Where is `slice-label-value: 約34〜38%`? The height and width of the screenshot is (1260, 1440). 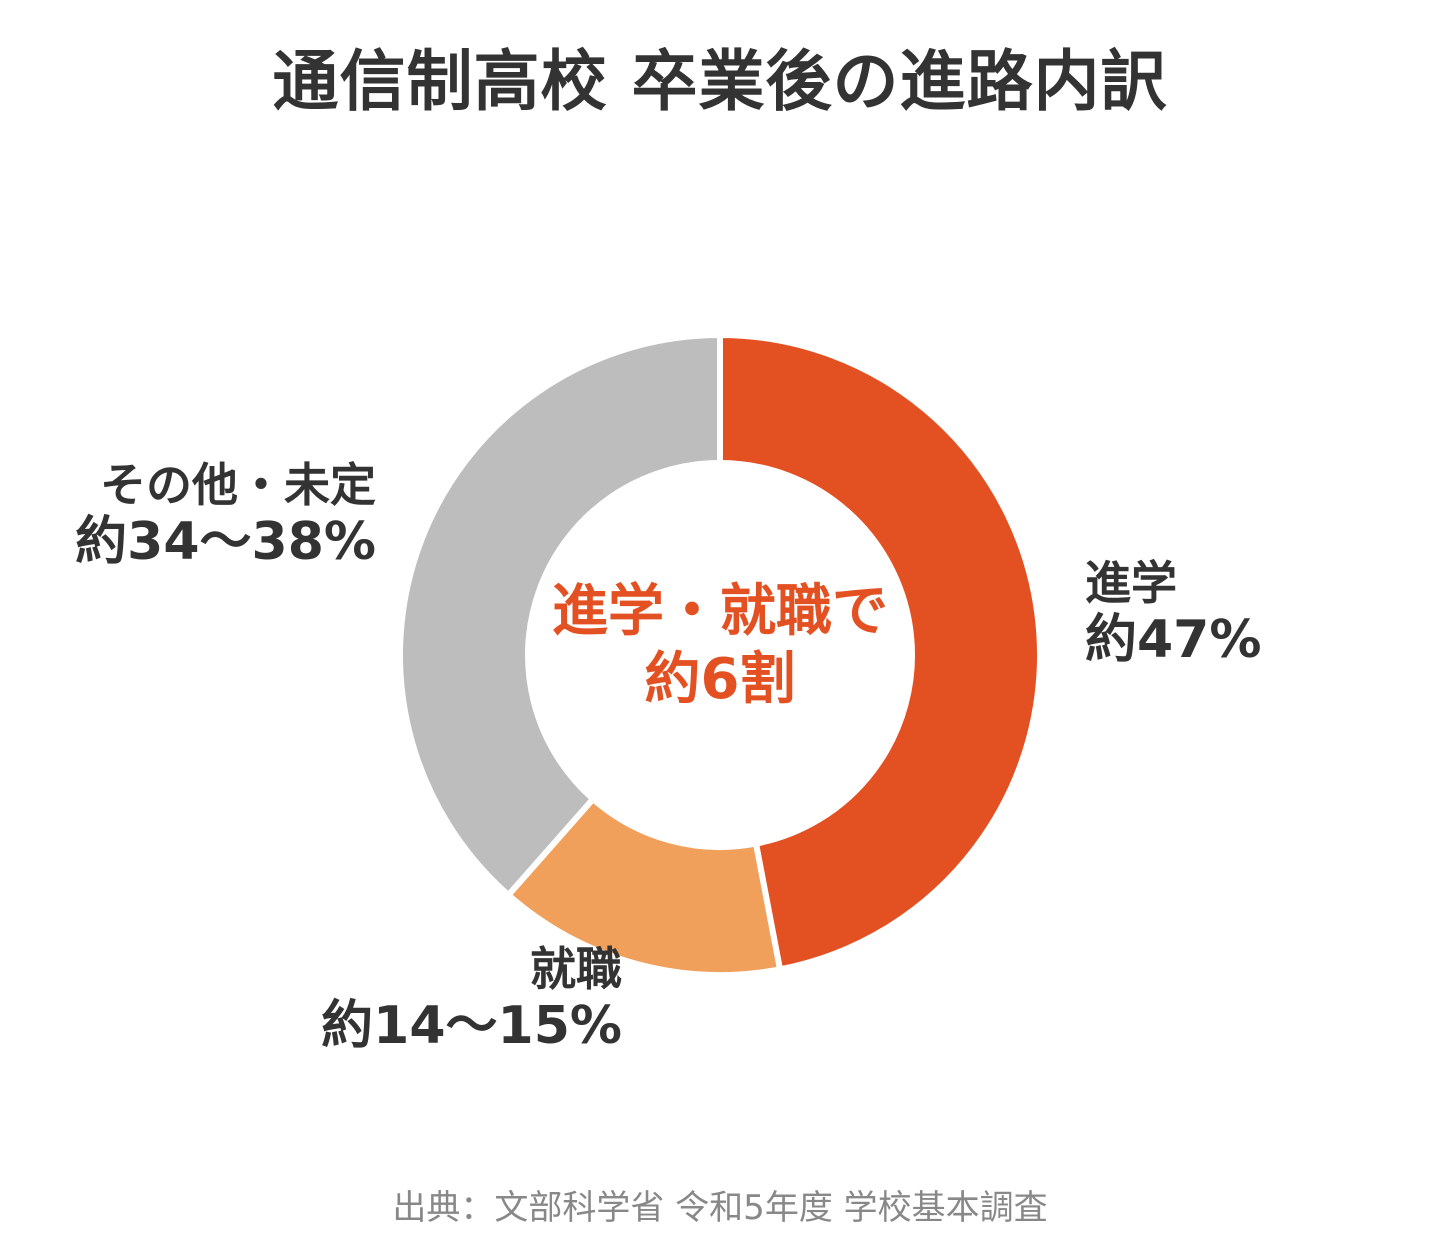 slice-label-value: 約34〜38% is located at coordinates (225, 542).